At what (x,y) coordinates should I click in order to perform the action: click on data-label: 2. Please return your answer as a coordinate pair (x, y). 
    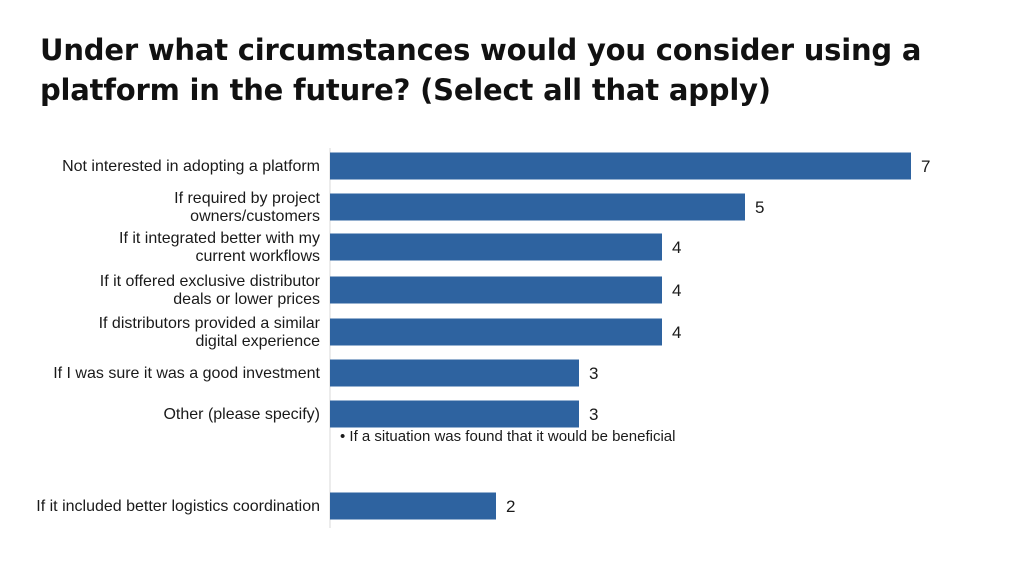
    Looking at the image, I should click on (510, 506).